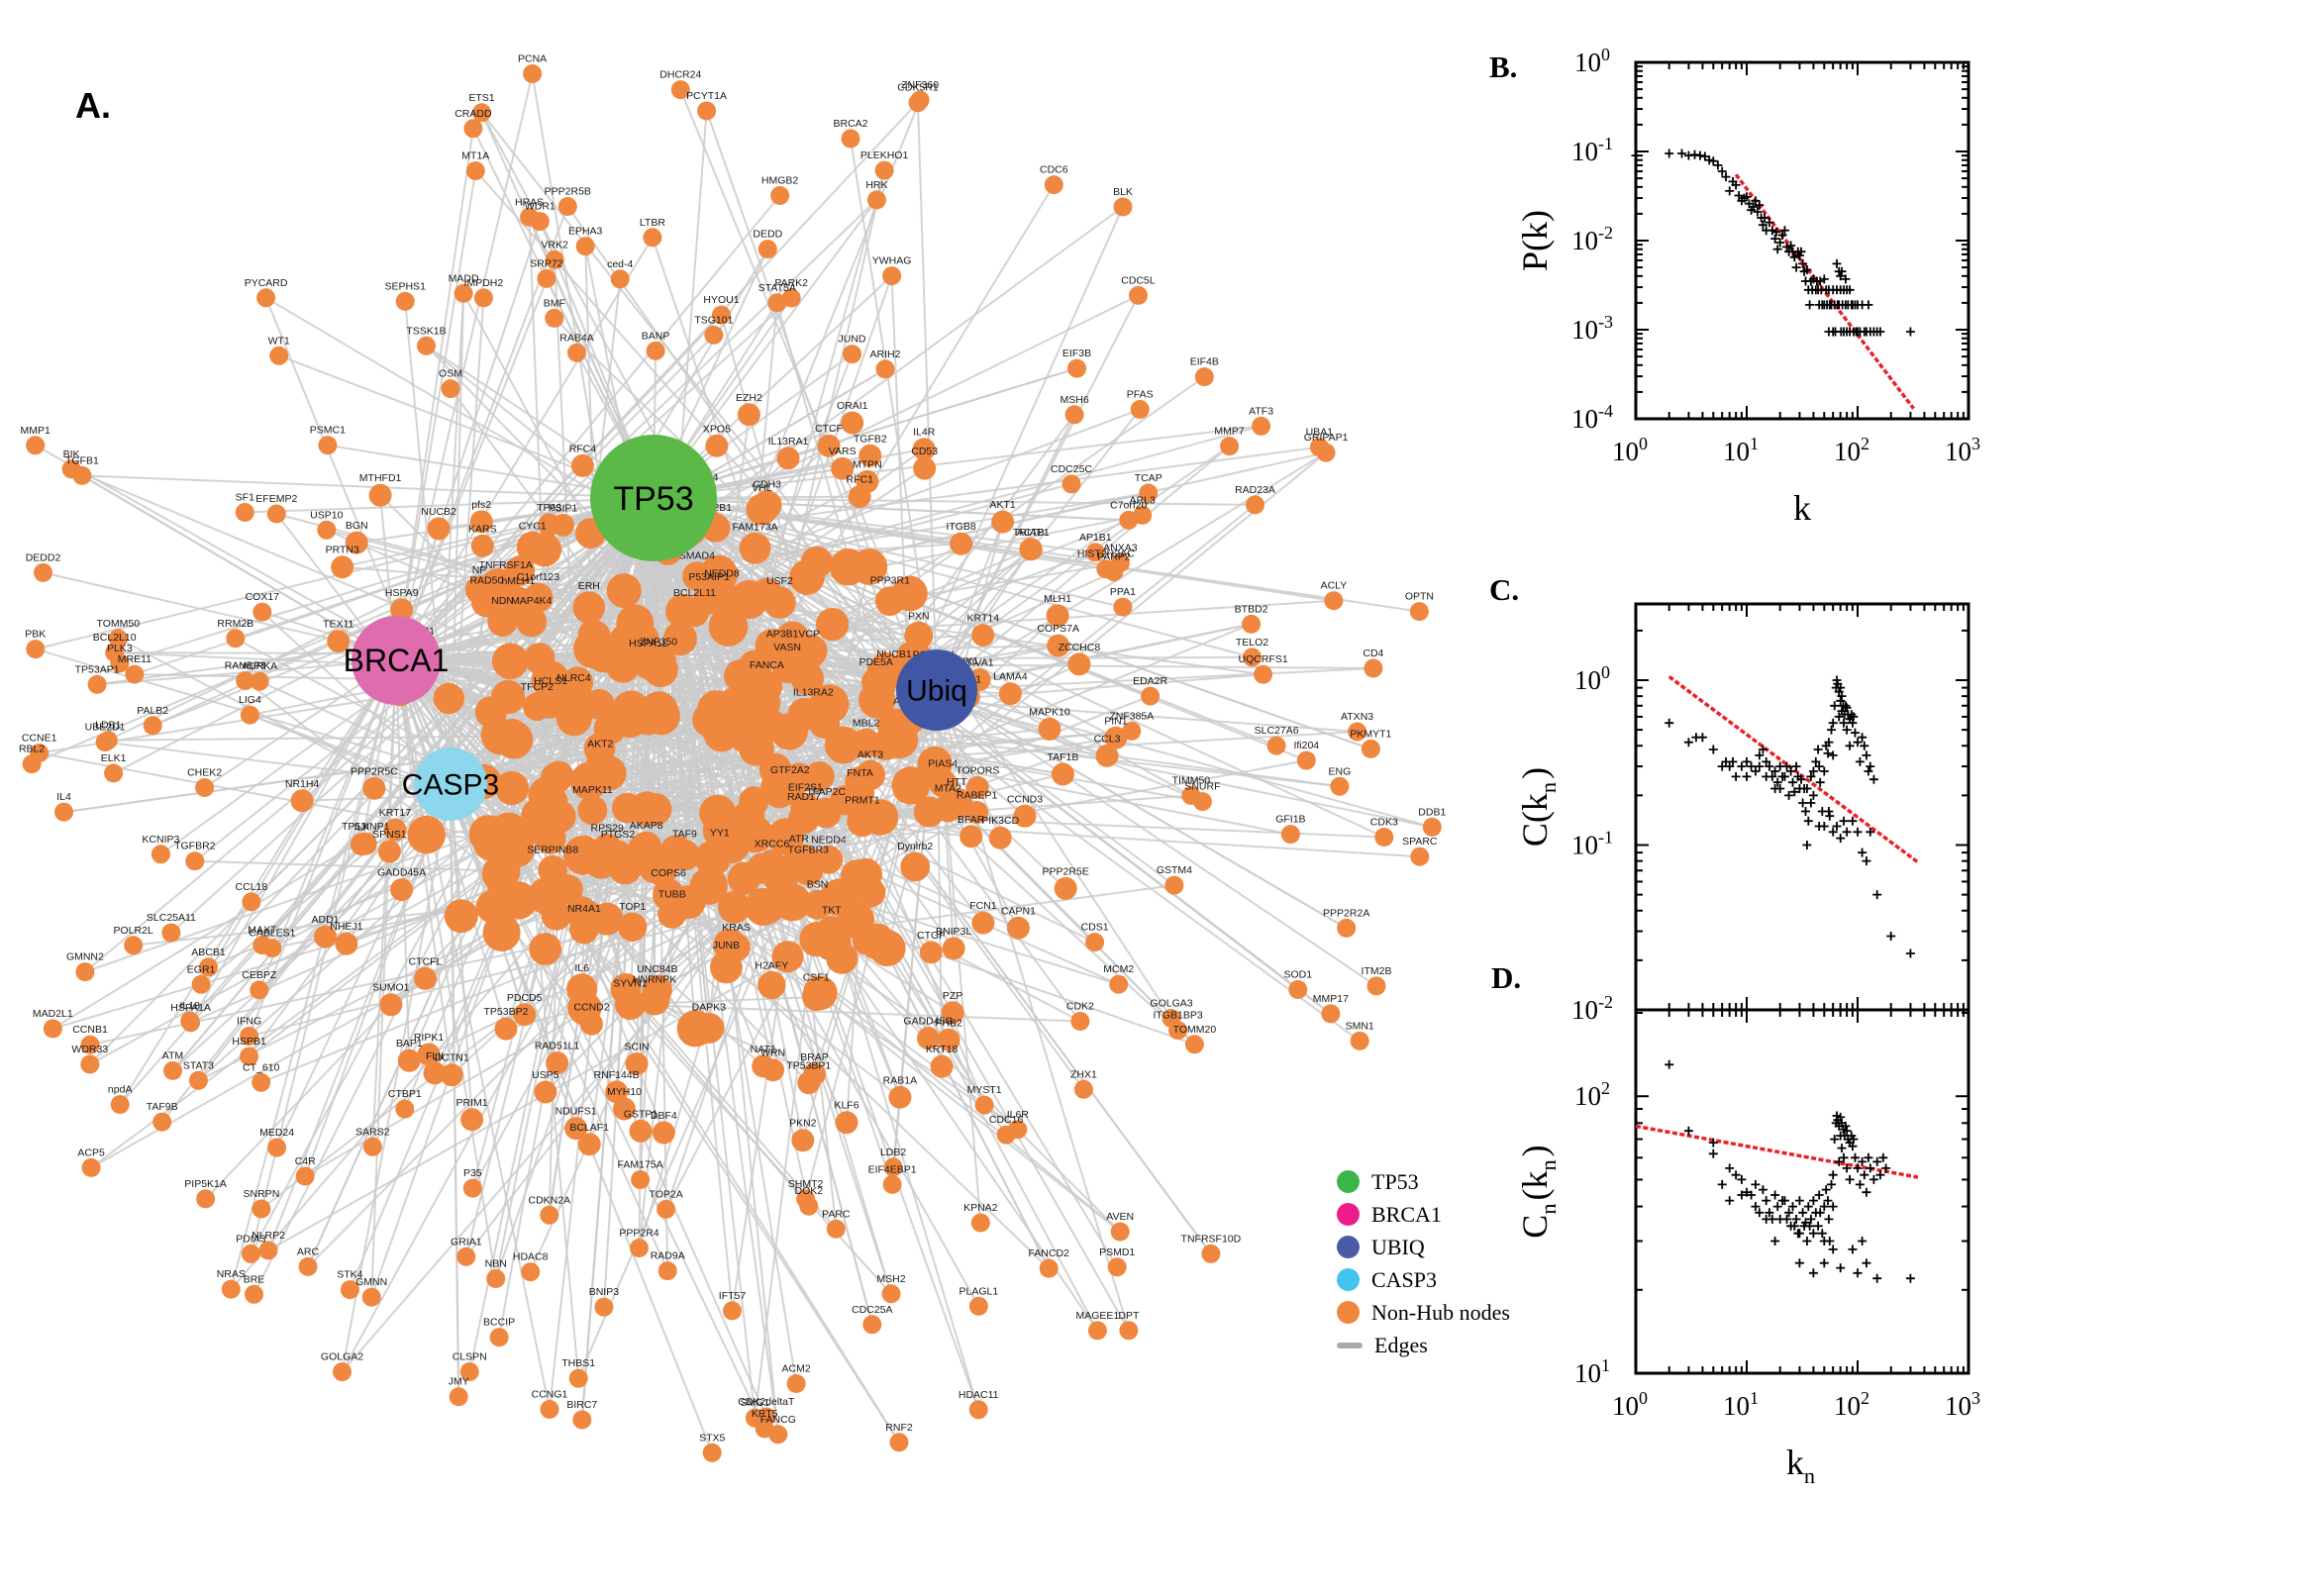 Image resolution: width=2323 pixels, height=1596 pixels. I want to click on network-node-label: PCYT1A, so click(707, 96).